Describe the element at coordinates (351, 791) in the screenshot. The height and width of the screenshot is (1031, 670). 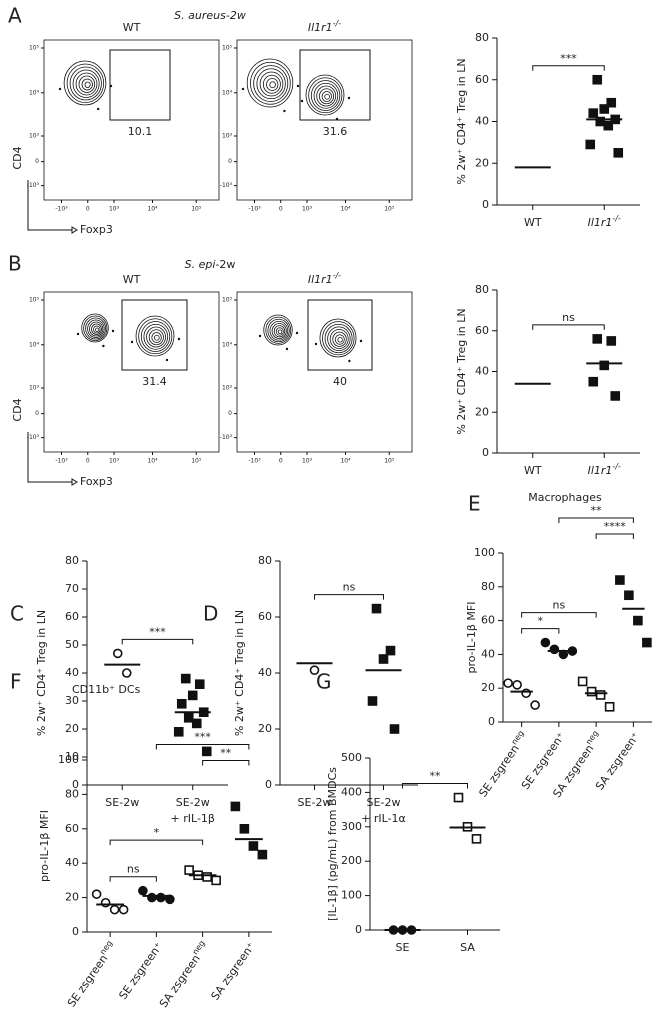
I see `y-tick-label: 400` at that location.